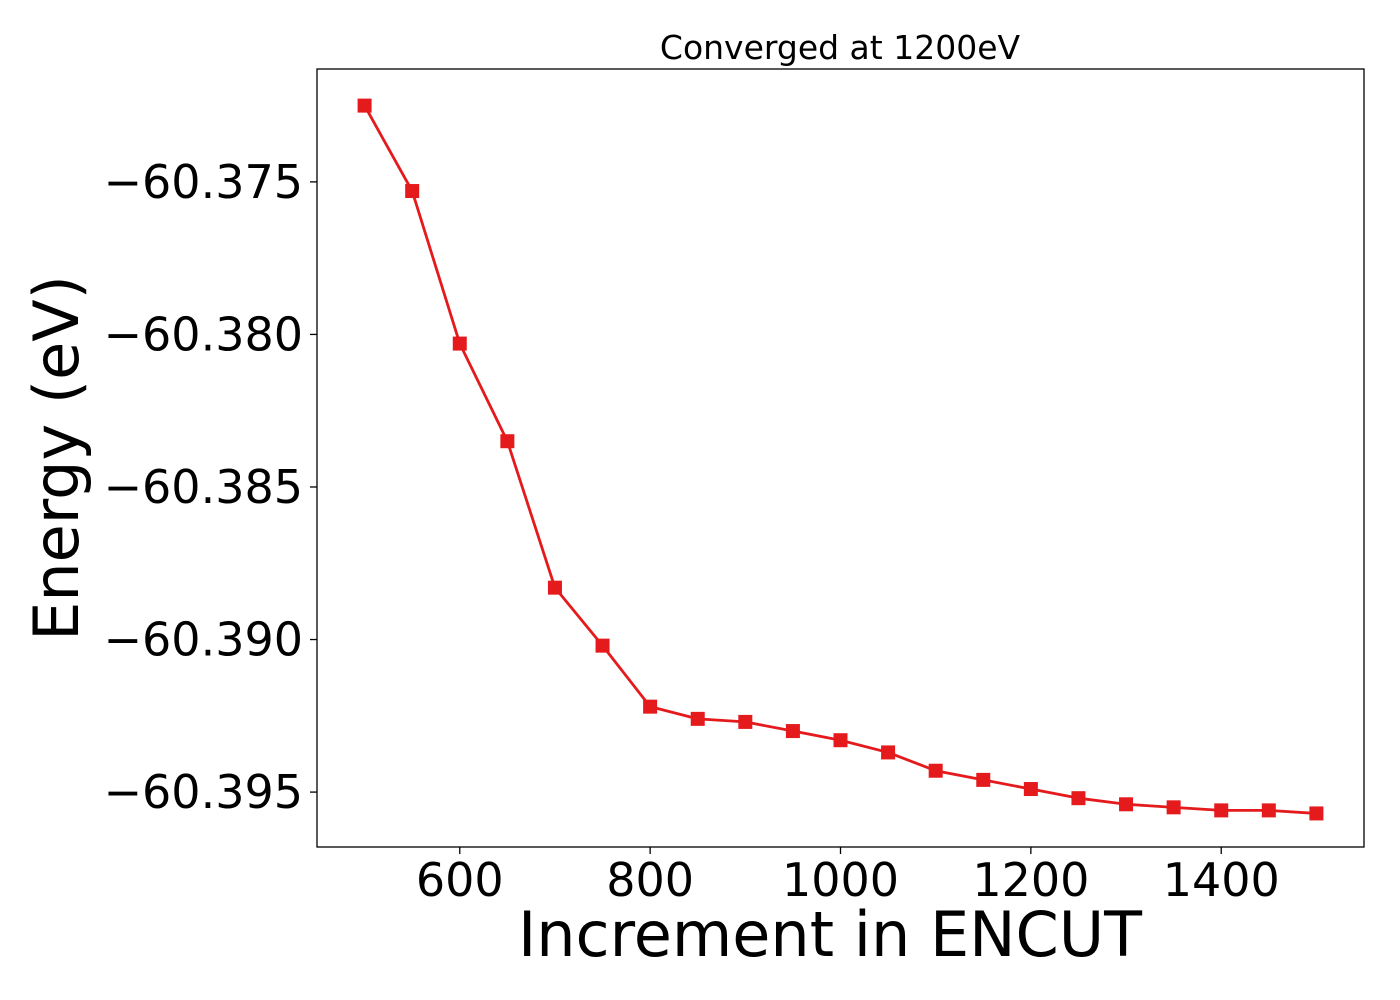 This screenshot has width=1400, height=1000. I want to click on y-axis-ticks: −60.375 −60.380 −60.385 −60.390 −60.395, so click(210, 487).